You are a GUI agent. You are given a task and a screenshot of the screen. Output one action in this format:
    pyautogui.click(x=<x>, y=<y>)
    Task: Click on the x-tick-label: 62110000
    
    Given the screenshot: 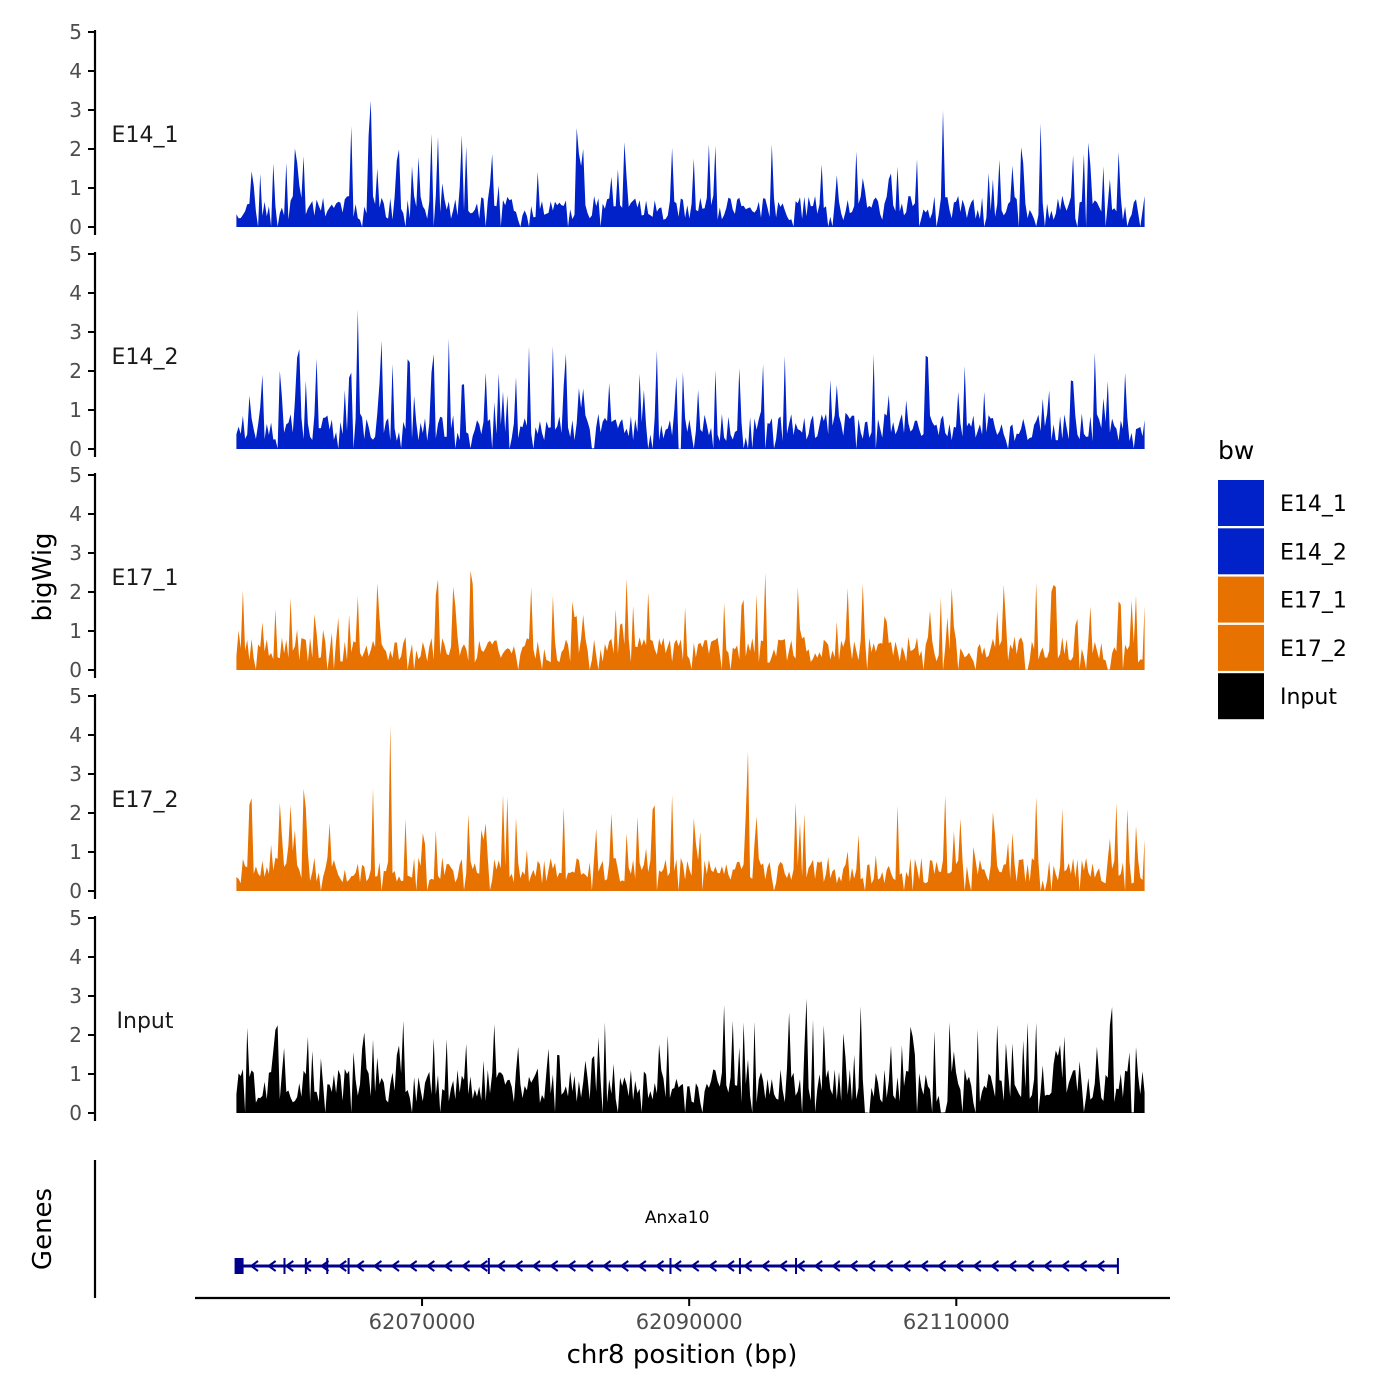 What is the action you would take?
    pyautogui.click(x=956, y=1322)
    